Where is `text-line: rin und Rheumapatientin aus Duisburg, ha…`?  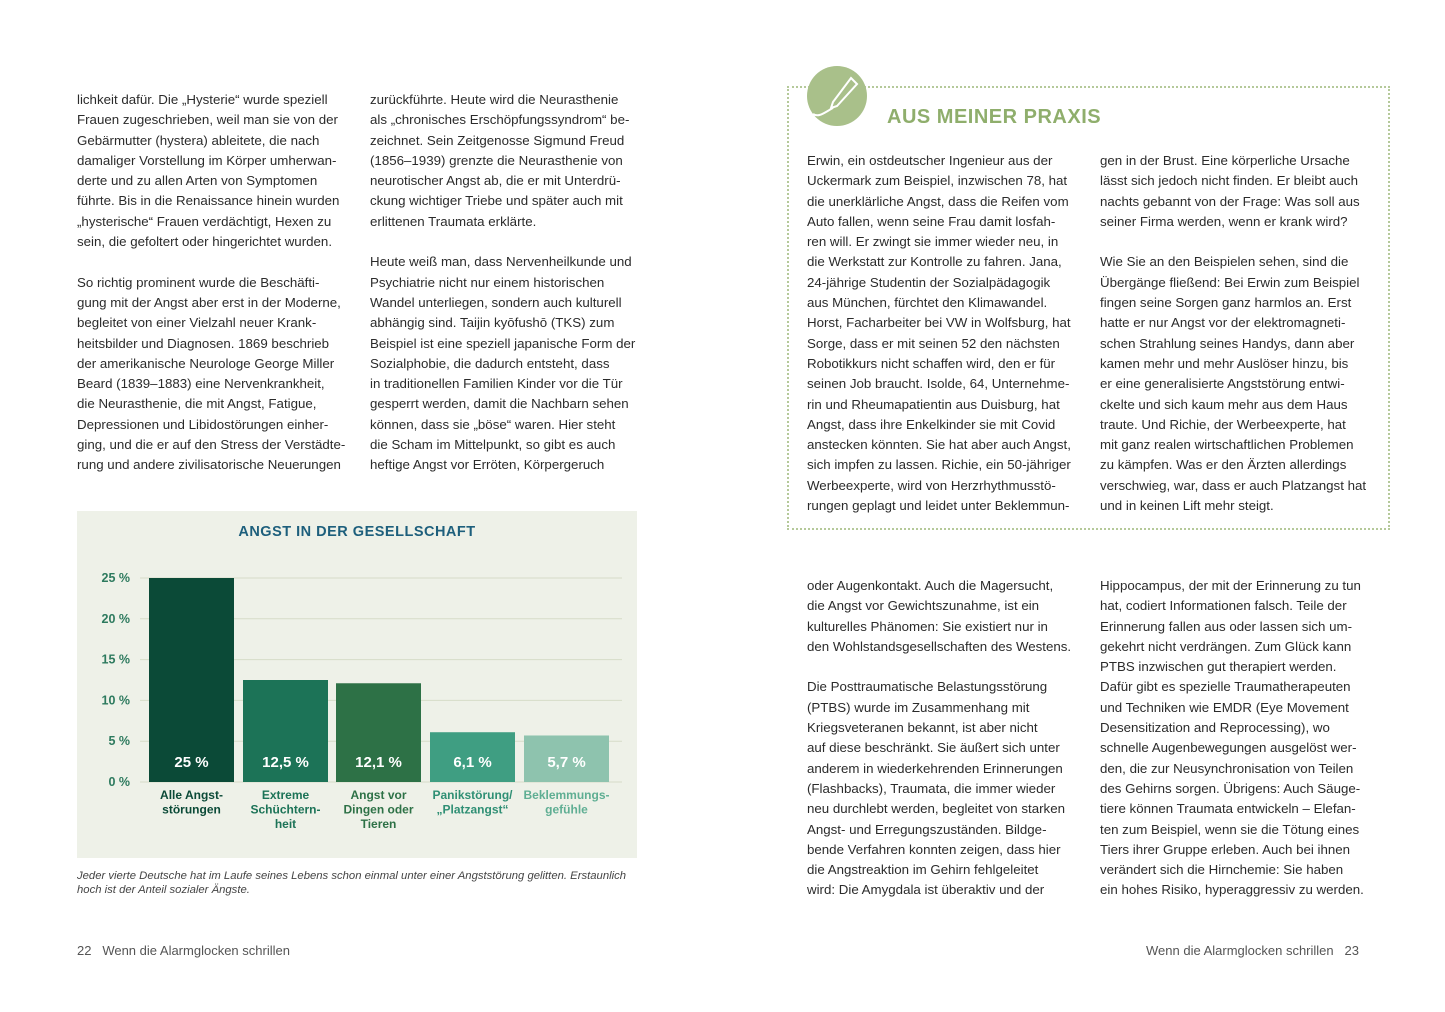
text-line: rin und Rheumapatientin aus Duisburg, ha… is located at coordinates (933, 404).